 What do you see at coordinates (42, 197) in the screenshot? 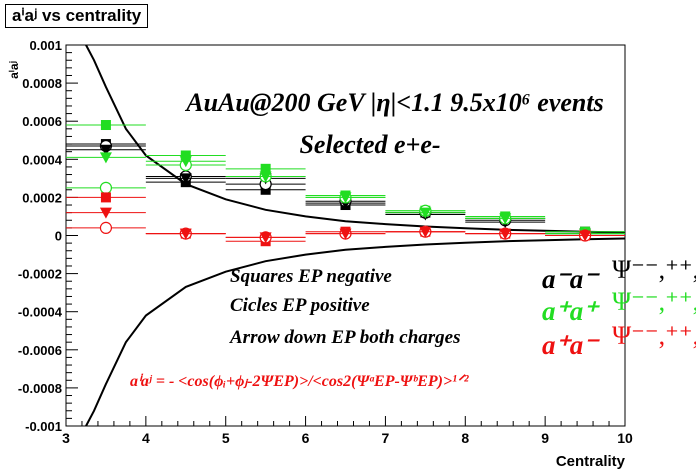
I see `y-tick-label: 0.0002` at bounding box center [42, 197].